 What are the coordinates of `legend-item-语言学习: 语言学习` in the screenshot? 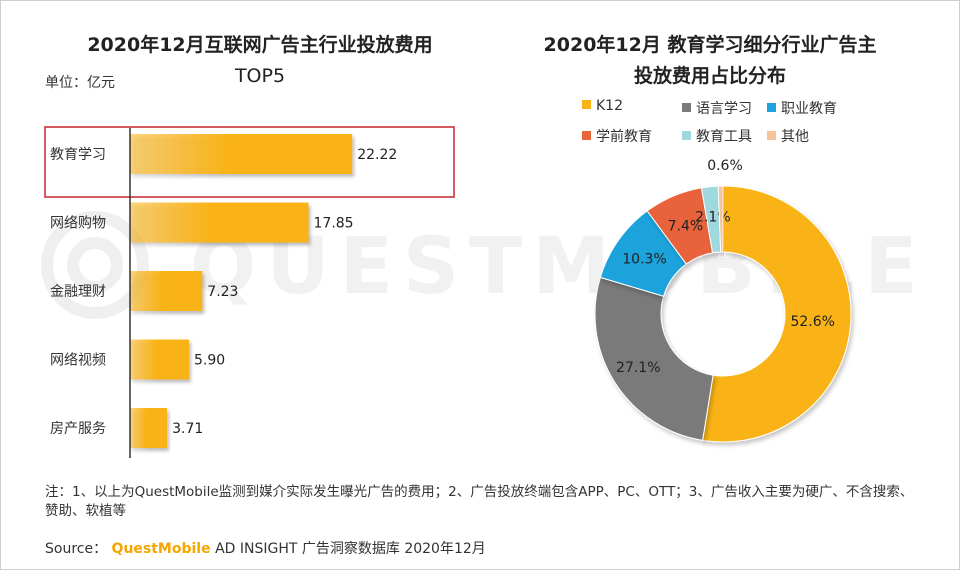 It's located at (717, 108).